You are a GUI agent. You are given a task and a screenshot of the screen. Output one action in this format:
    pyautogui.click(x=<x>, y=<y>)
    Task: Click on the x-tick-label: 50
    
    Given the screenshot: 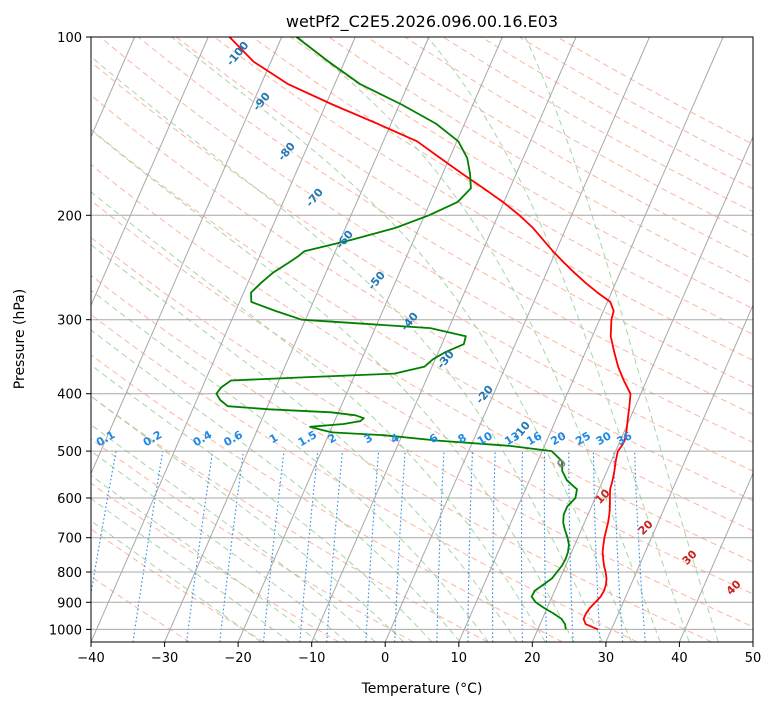 What is the action you would take?
    pyautogui.click(x=753, y=658)
    